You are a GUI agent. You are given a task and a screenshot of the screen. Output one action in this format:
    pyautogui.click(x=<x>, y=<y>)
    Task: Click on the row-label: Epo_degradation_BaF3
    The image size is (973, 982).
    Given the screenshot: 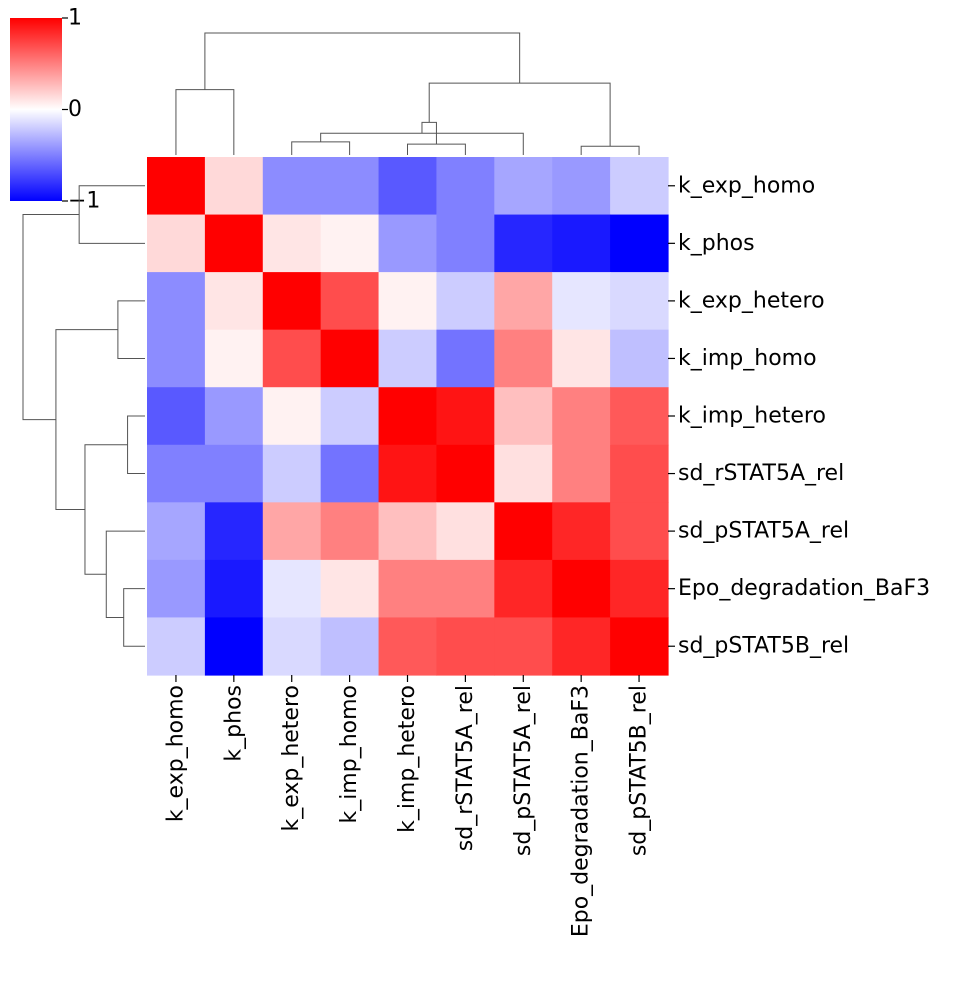 What is the action you would take?
    pyautogui.click(x=804, y=588)
    